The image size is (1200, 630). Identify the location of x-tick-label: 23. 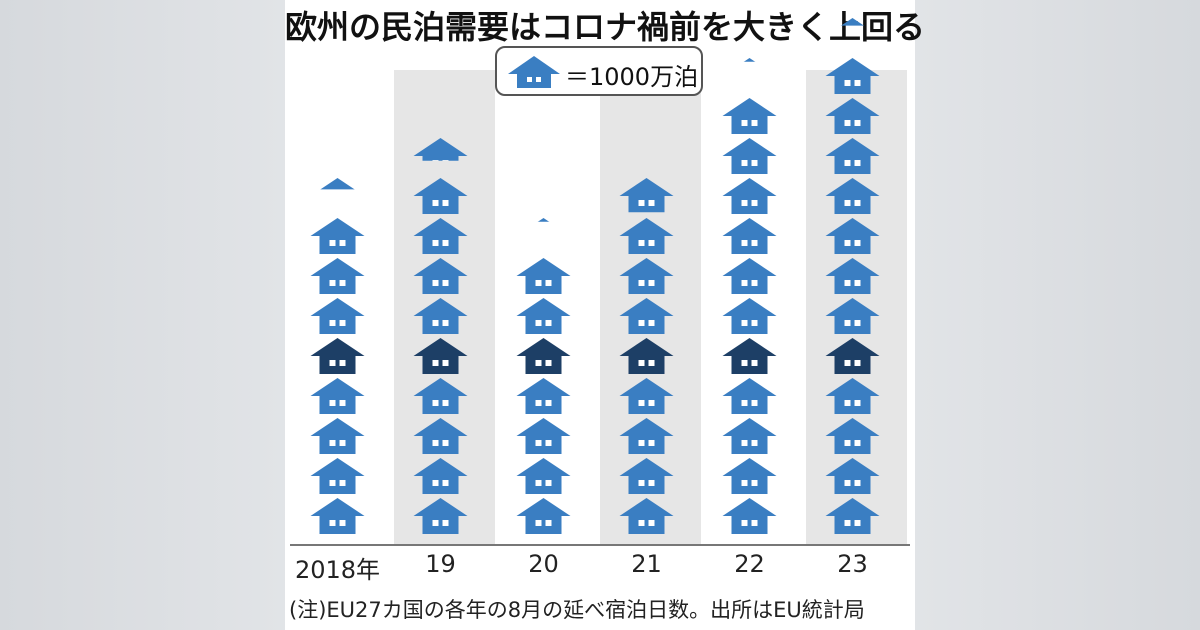
(852, 564).